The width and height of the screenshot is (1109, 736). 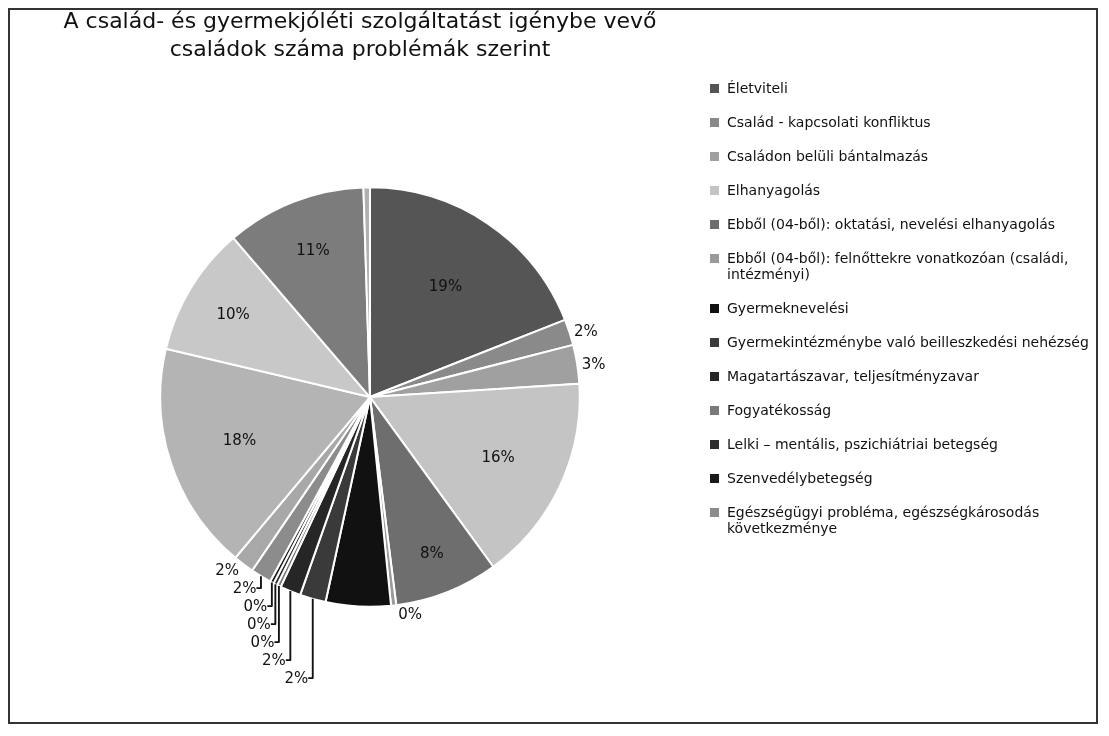 I want to click on data-label: 19%, so click(x=445, y=285).